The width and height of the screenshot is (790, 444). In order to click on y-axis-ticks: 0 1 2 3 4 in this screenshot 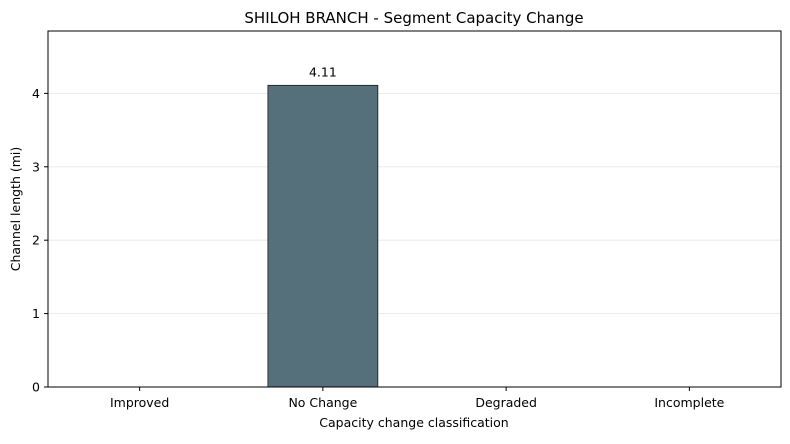, I will do `click(40, 240)`.